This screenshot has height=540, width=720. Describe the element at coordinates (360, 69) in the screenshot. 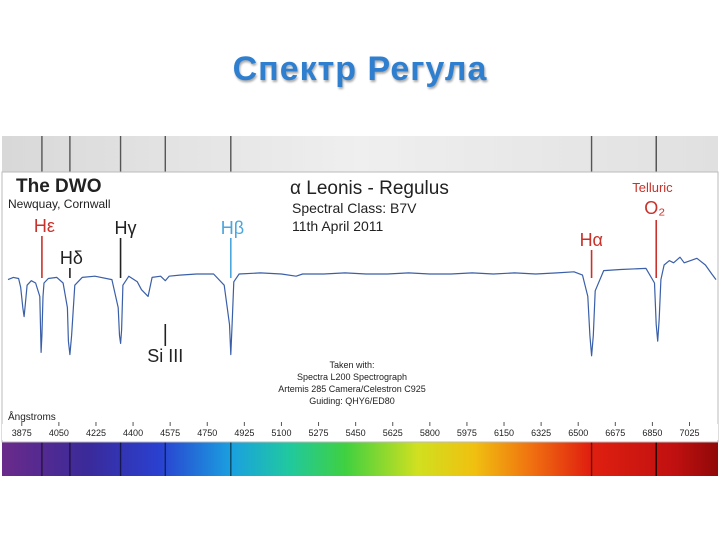

I see `slide-title: Спектр Регула` at that location.